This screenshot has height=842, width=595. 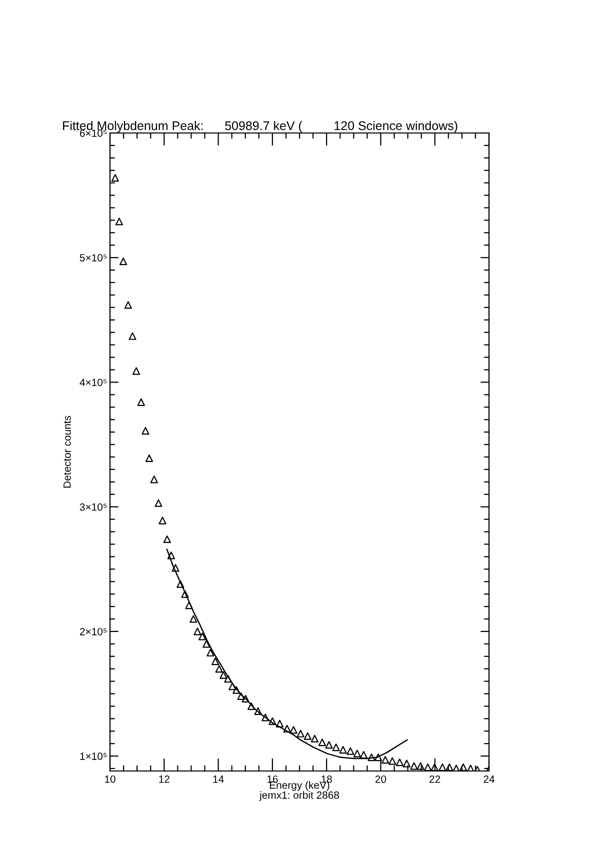 I want to click on y-tick-label: 1×10⁵, so click(x=93, y=756).